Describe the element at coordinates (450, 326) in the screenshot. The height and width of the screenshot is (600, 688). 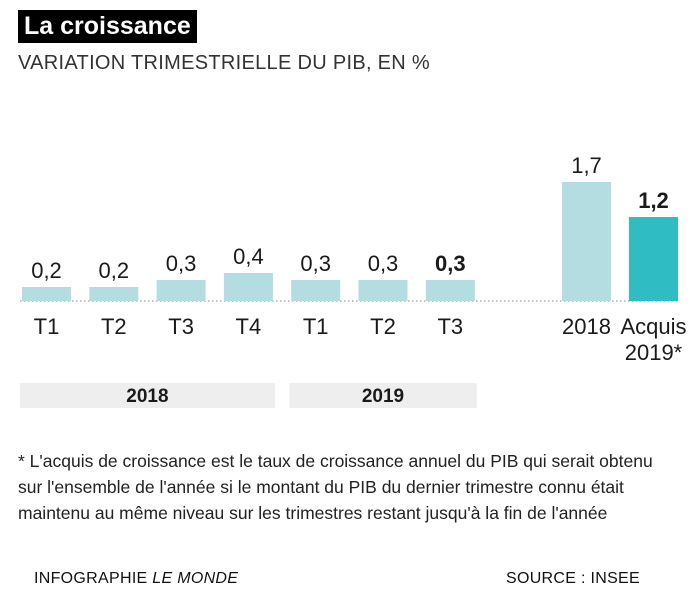
I see `quarterly-category-label-6: T3` at that location.